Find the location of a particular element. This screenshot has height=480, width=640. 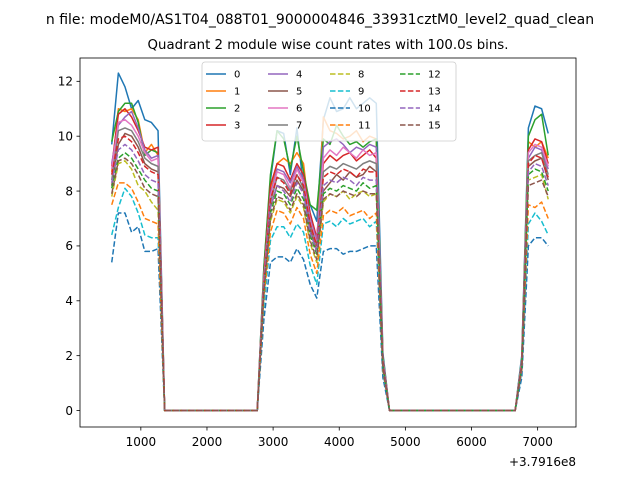

x-tick-label: 7000 is located at coordinates (537, 442).